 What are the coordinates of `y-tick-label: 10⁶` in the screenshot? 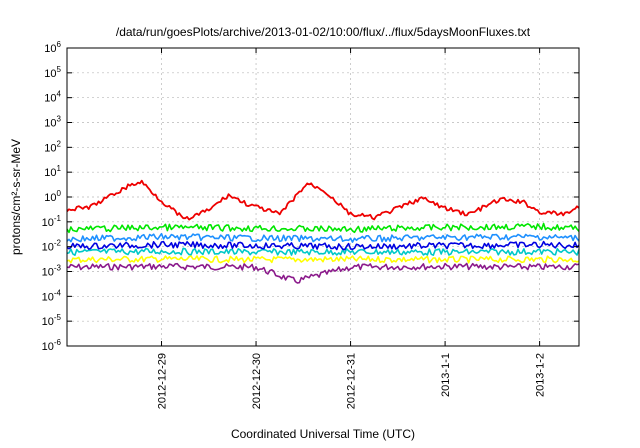 It's located at (52, 47).